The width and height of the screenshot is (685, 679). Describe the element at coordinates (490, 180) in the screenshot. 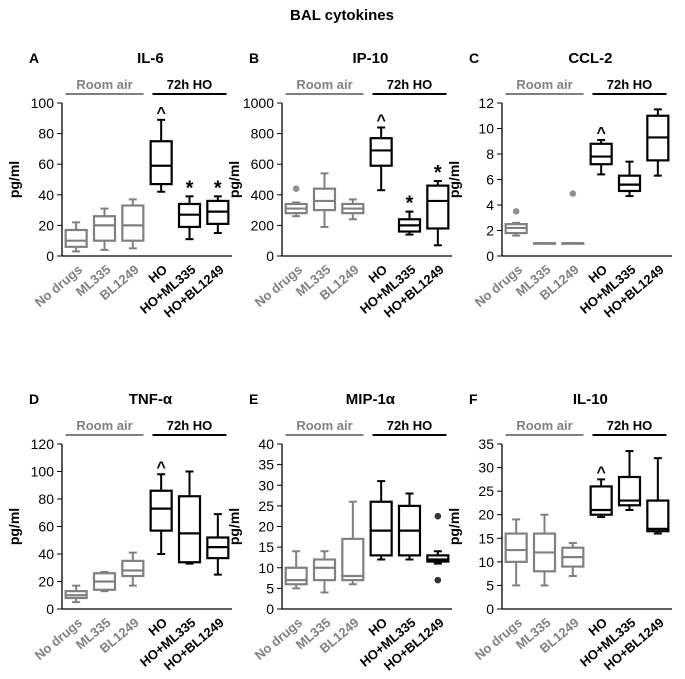

I see `y-tick-label: 6` at that location.